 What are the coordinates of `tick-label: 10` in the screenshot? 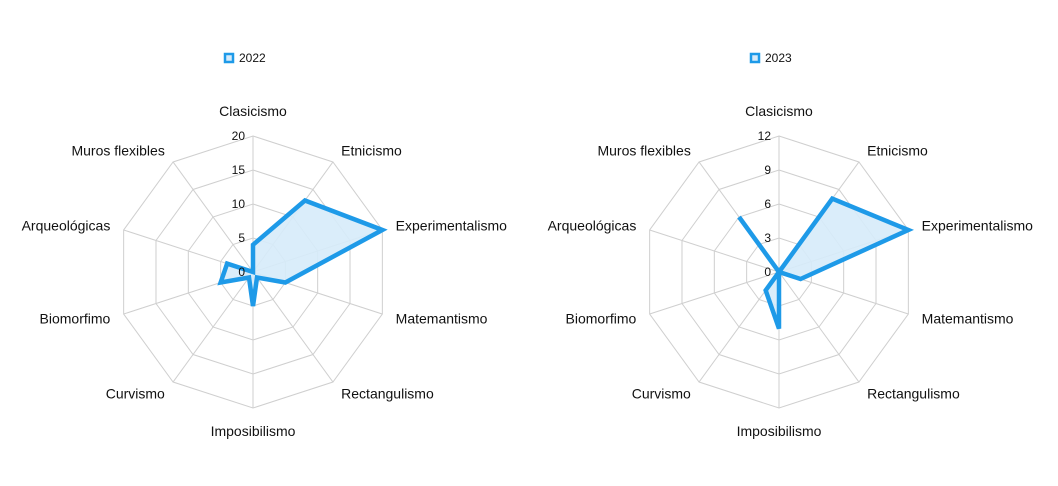 It's located at (239, 204).